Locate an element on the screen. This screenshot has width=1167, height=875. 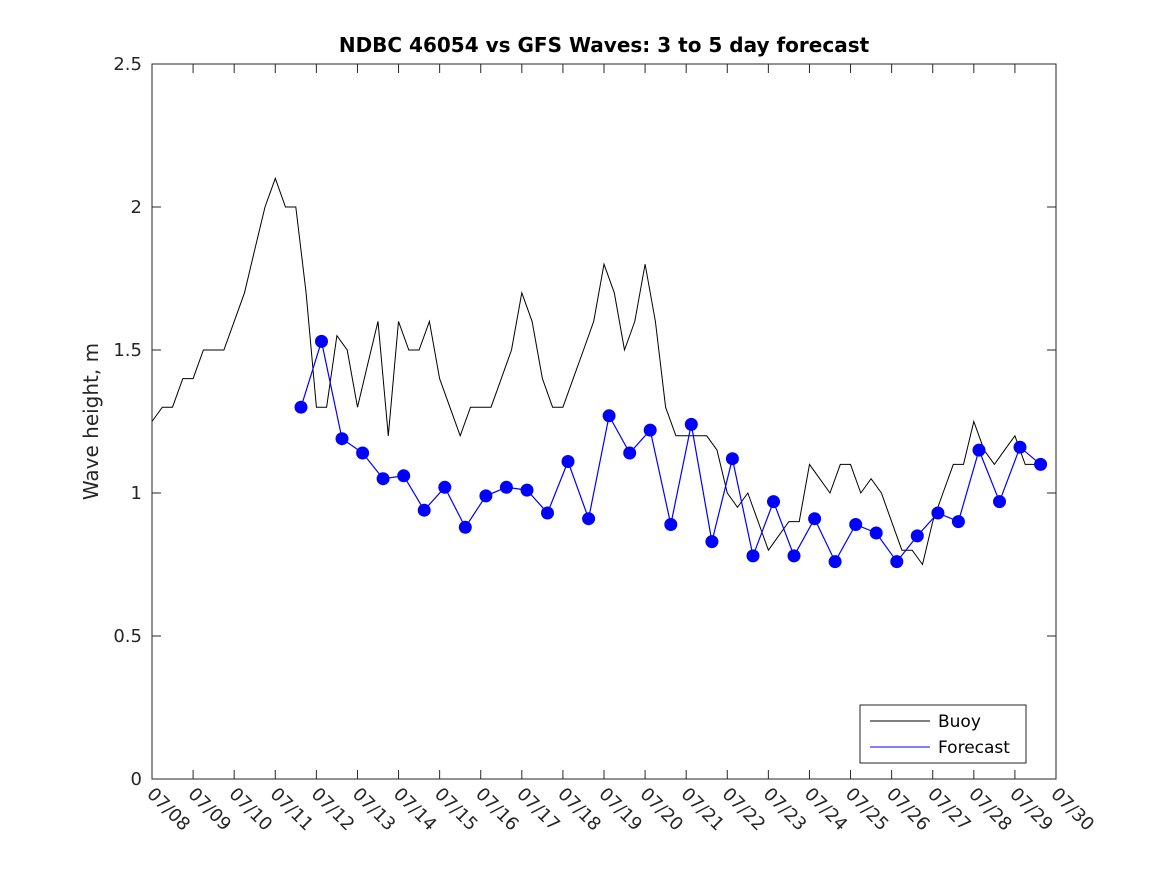
y-tick-label: 0.5 is located at coordinates (127, 636).